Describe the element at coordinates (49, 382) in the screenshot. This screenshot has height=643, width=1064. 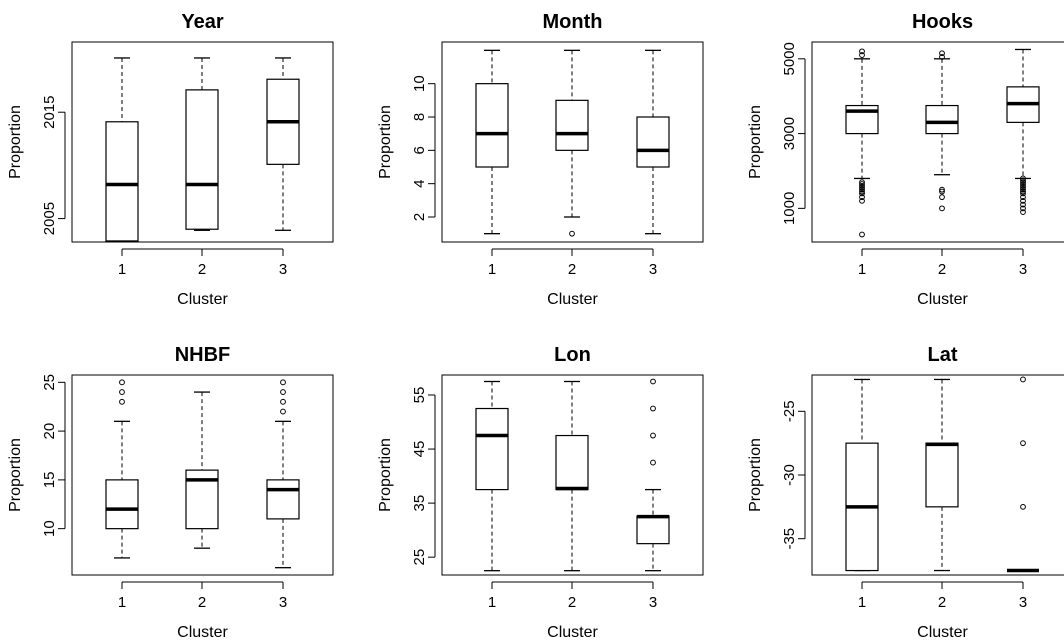
I see `y-tick-label: 25` at that location.